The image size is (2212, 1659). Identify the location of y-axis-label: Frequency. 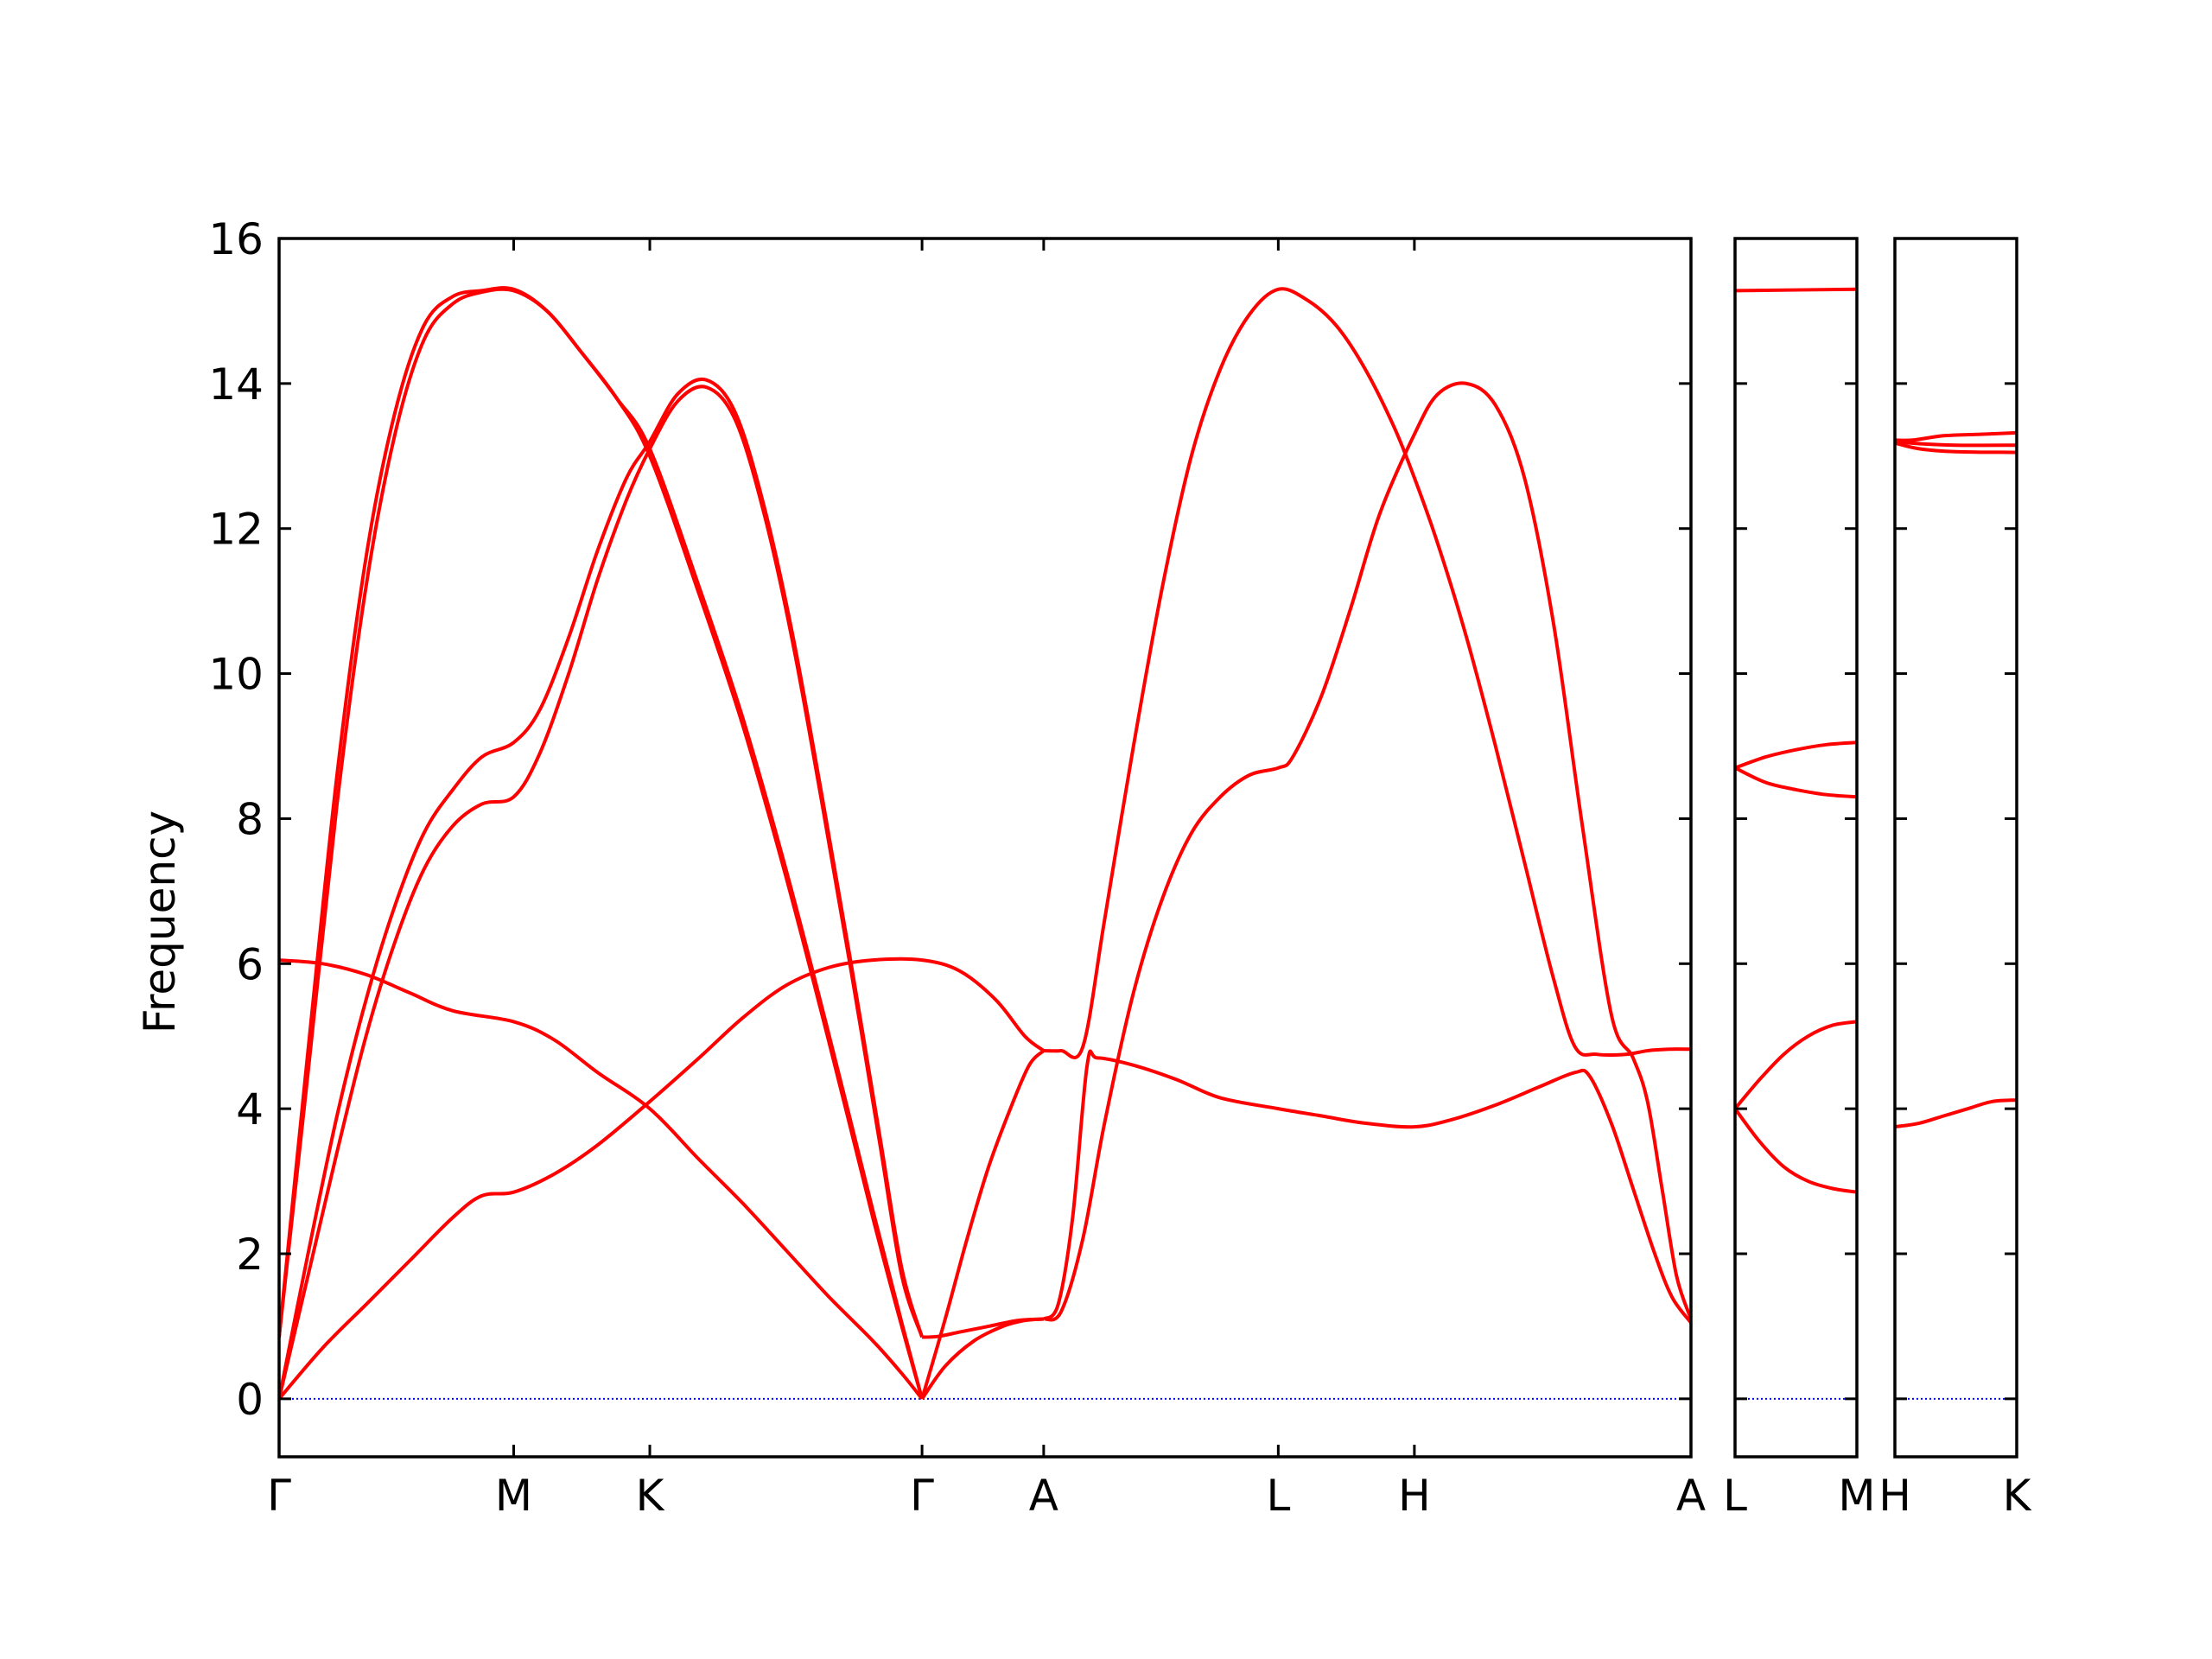
(160, 921).